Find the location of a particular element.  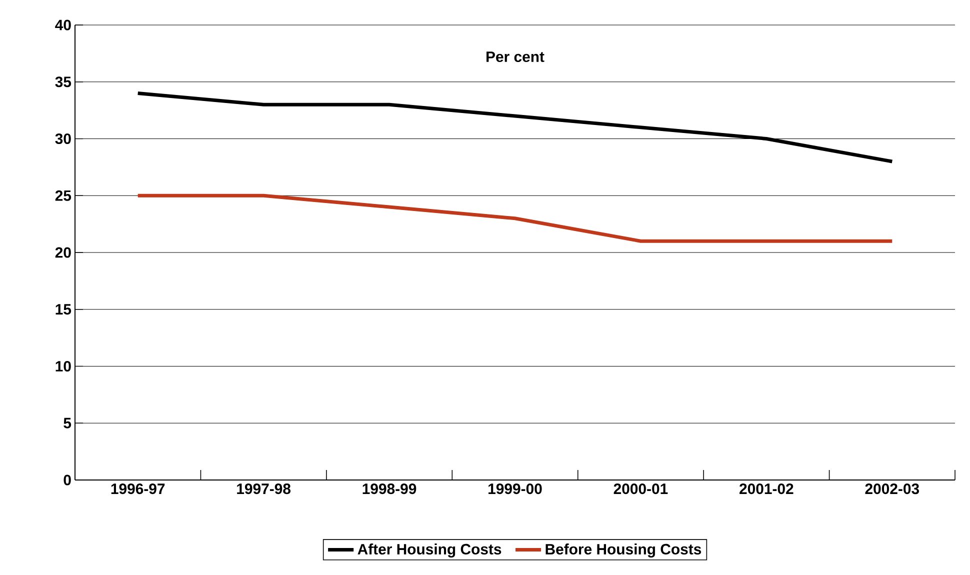

y-tick-label: 30 is located at coordinates (63, 138).